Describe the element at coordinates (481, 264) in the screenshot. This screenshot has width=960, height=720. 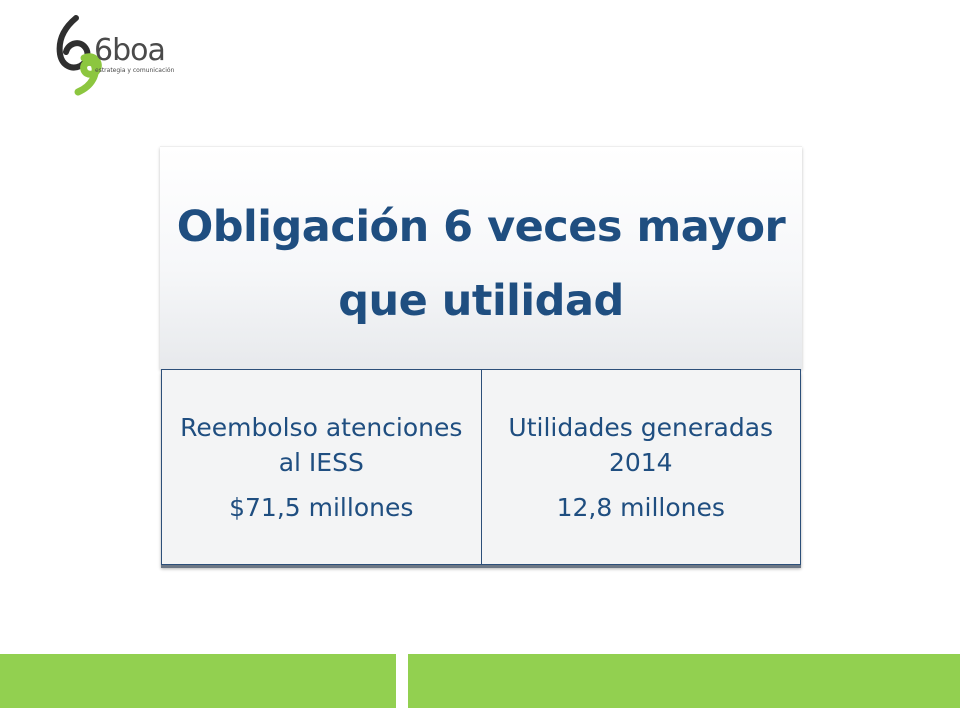
I see `slide-title: Obligación 6 veces mayor que utilidad` at that location.